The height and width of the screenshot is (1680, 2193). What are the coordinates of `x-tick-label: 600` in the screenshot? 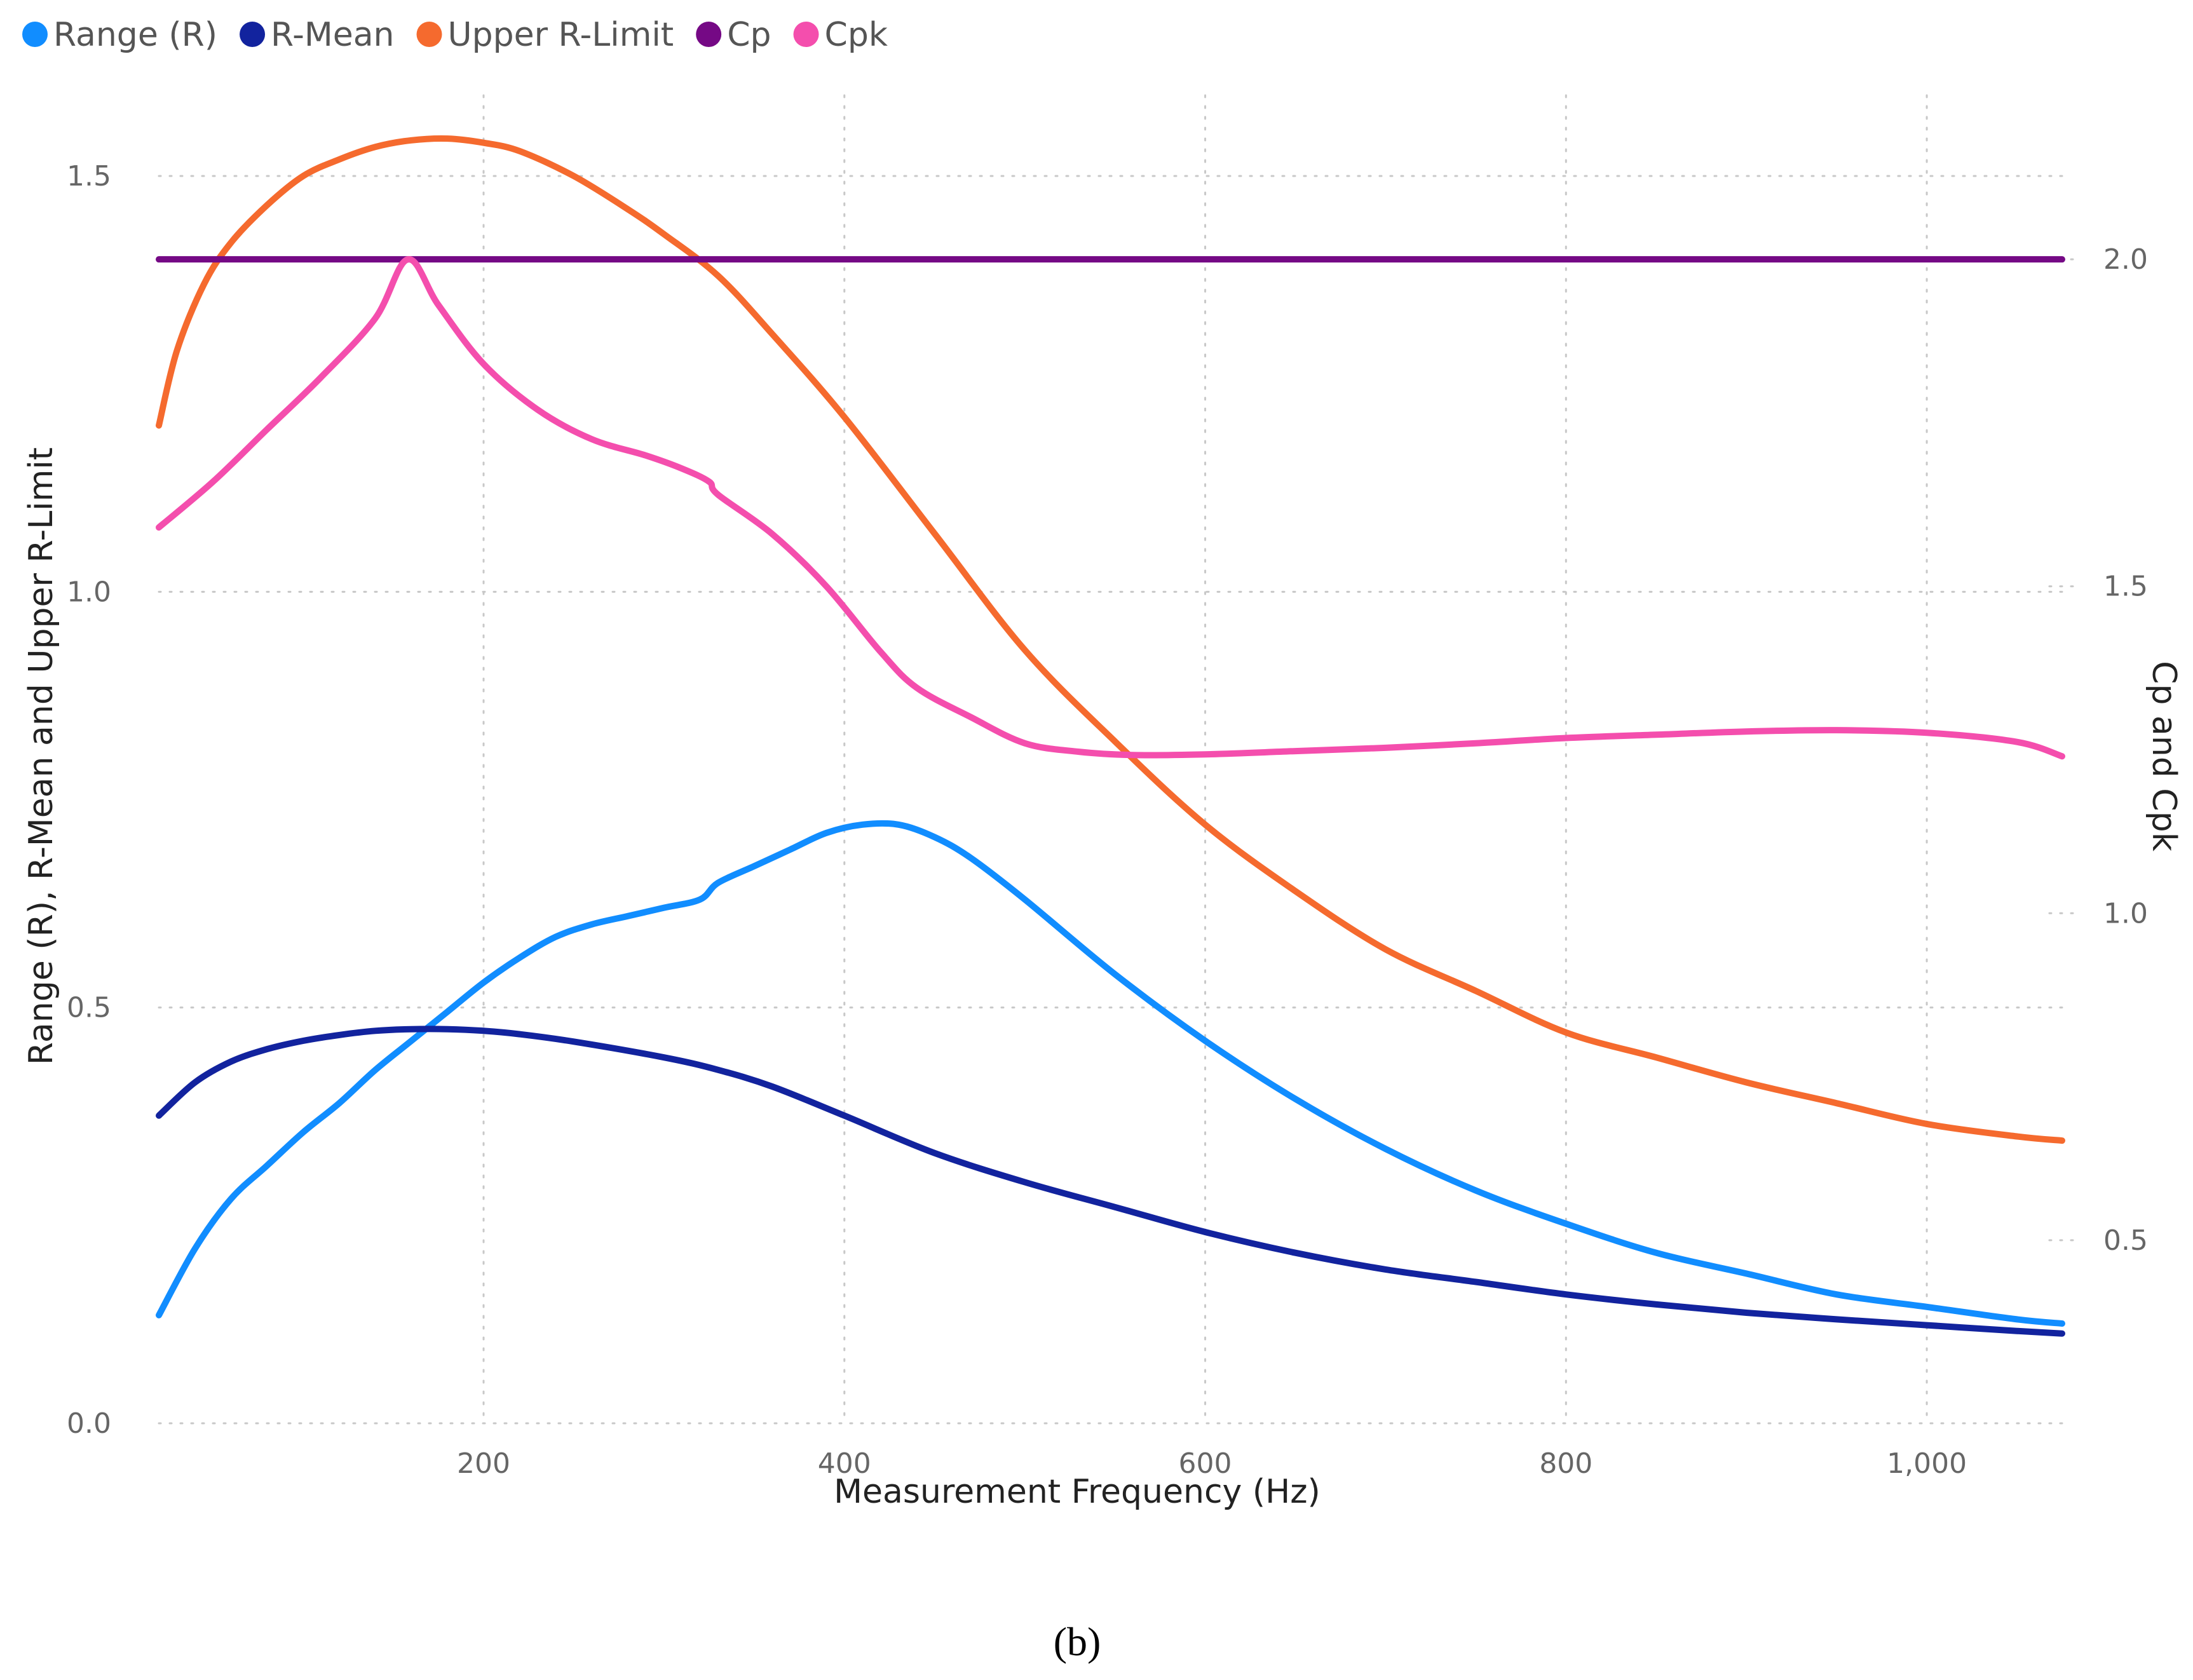 It's located at (1205, 1463).